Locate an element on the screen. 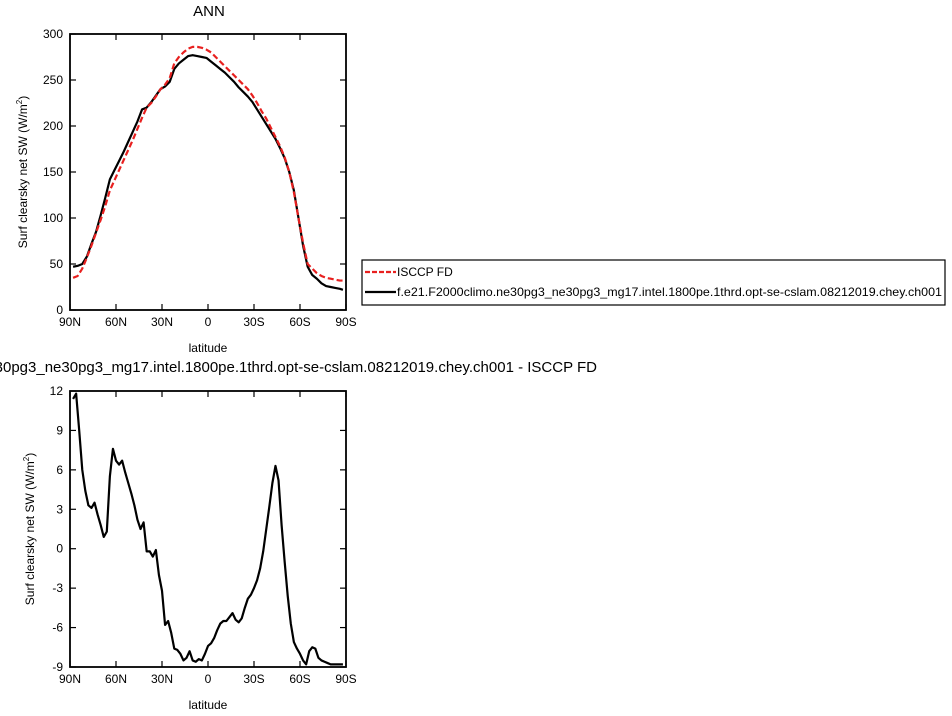 The image size is (952, 716). y-tick-label: -6 is located at coordinates (57, 628).